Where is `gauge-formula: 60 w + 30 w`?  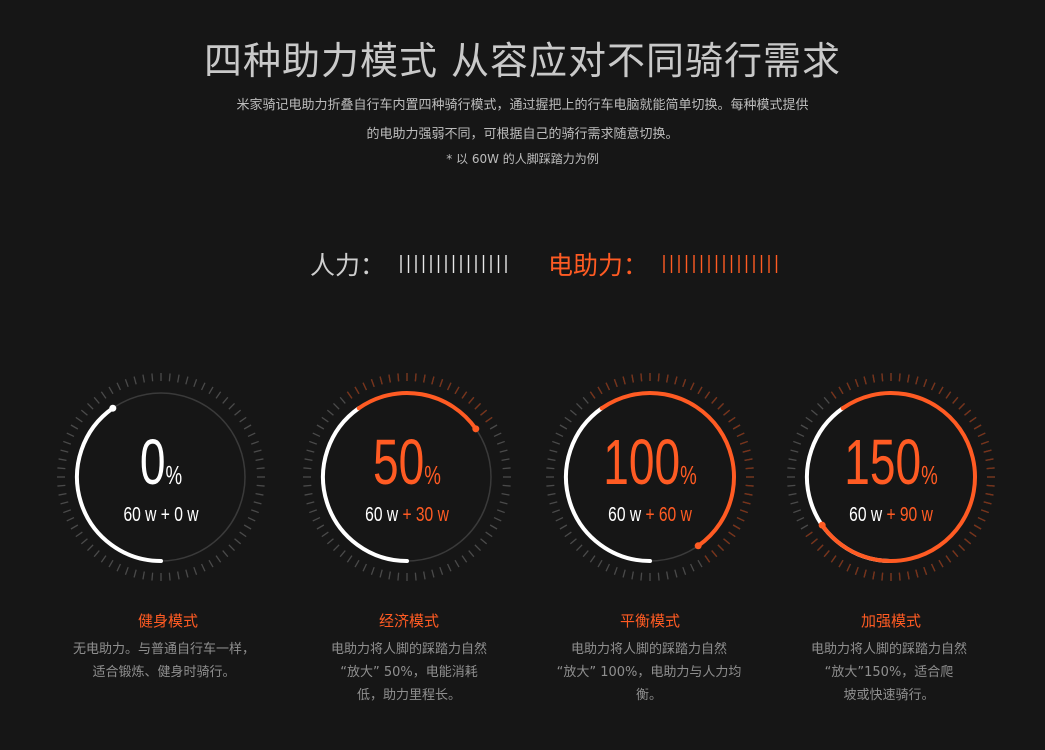 gauge-formula: 60 w + 30 w is located at coordinates (407, 515).